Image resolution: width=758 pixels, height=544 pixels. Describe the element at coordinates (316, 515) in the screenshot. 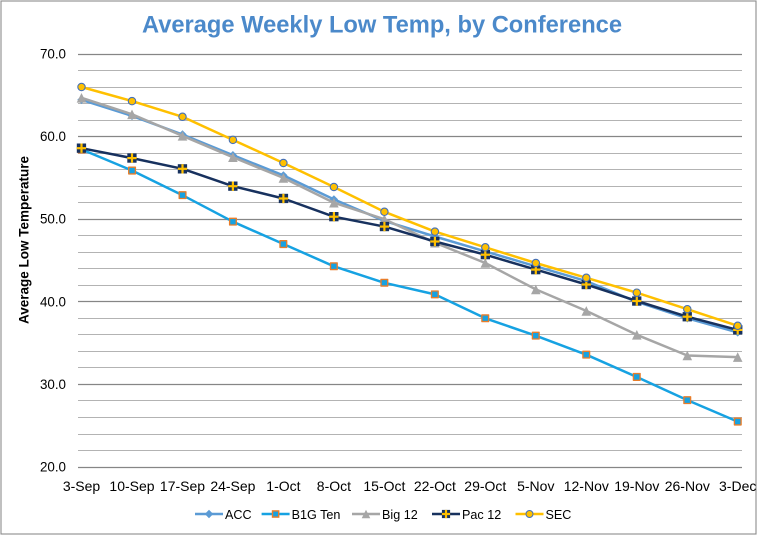

I see `svg-text: B1G Ten` at that location.